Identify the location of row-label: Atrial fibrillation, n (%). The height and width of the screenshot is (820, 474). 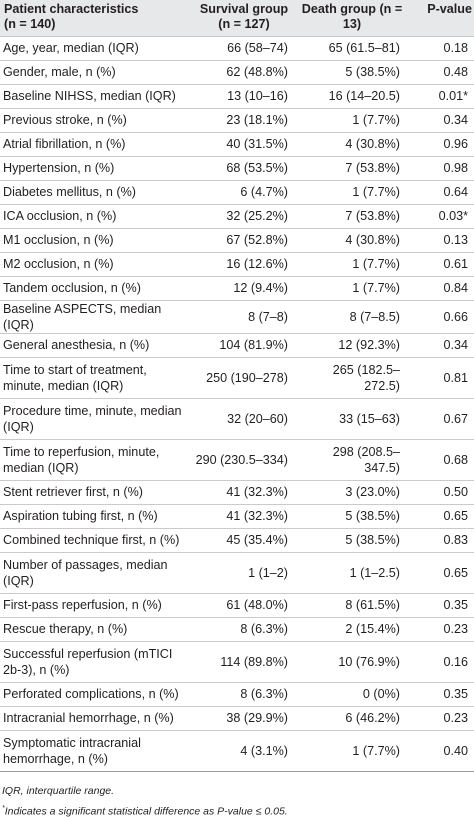
(95, 144).